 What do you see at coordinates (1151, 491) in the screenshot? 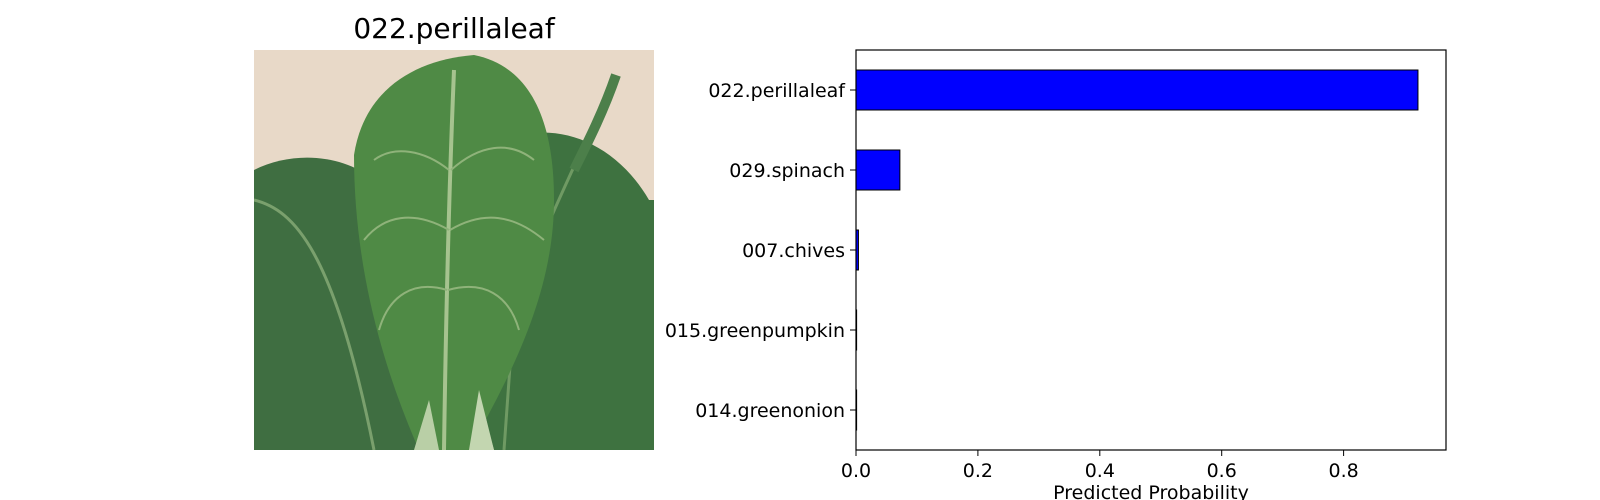
I see `x-axis-label: Predicted Probability` at bounding box center [1151, 491].